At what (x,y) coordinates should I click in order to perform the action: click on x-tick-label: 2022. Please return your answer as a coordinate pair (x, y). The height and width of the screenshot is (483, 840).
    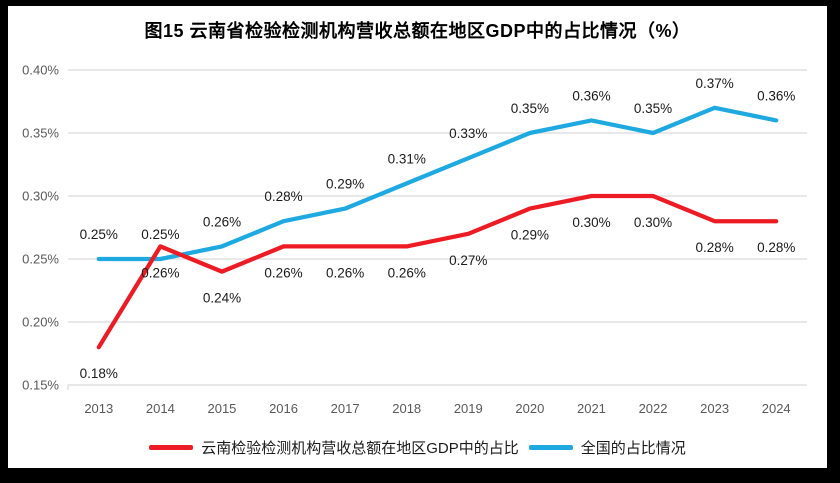
    Looking at the image, I should click on (653, 408).